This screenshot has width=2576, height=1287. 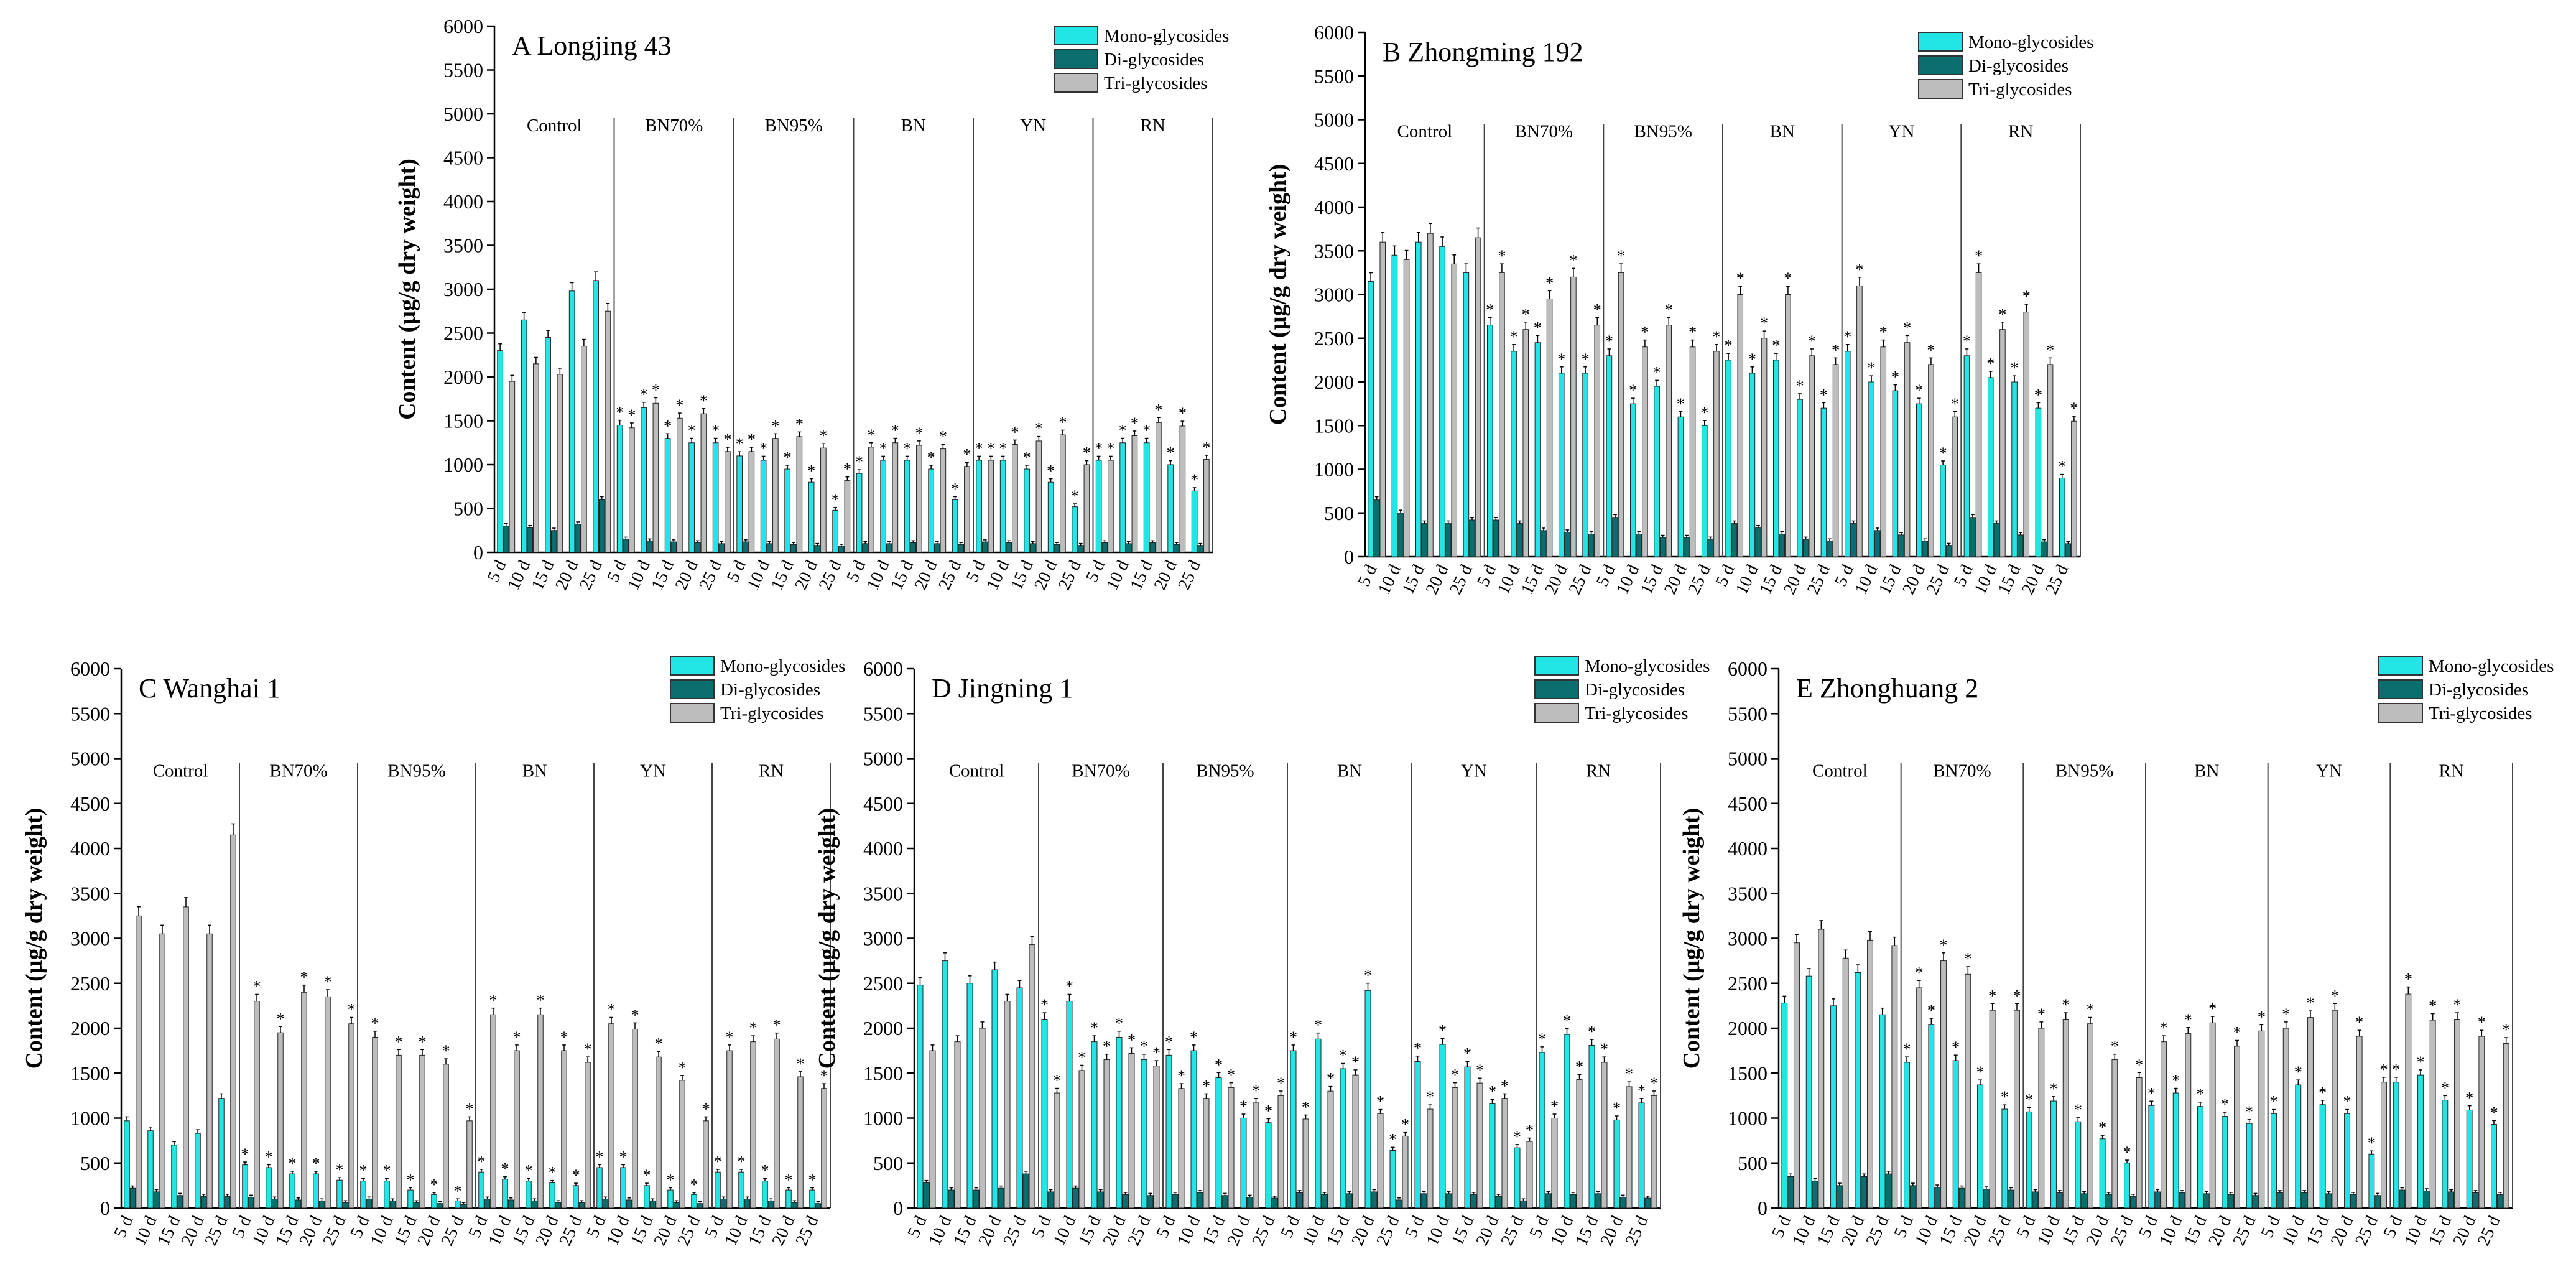 I want to click on y-tick-label: 5500, so click(x=1334, y=76).